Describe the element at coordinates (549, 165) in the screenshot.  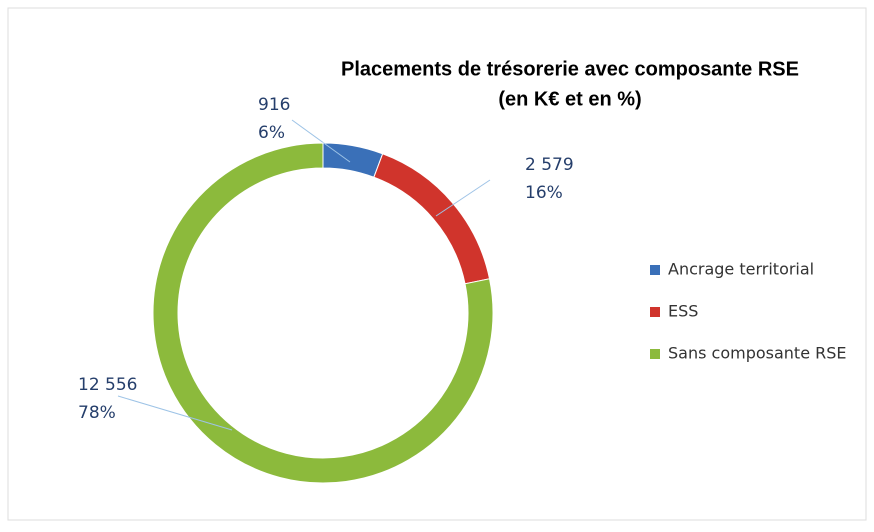
I see `value-label: 2 579` at that location.